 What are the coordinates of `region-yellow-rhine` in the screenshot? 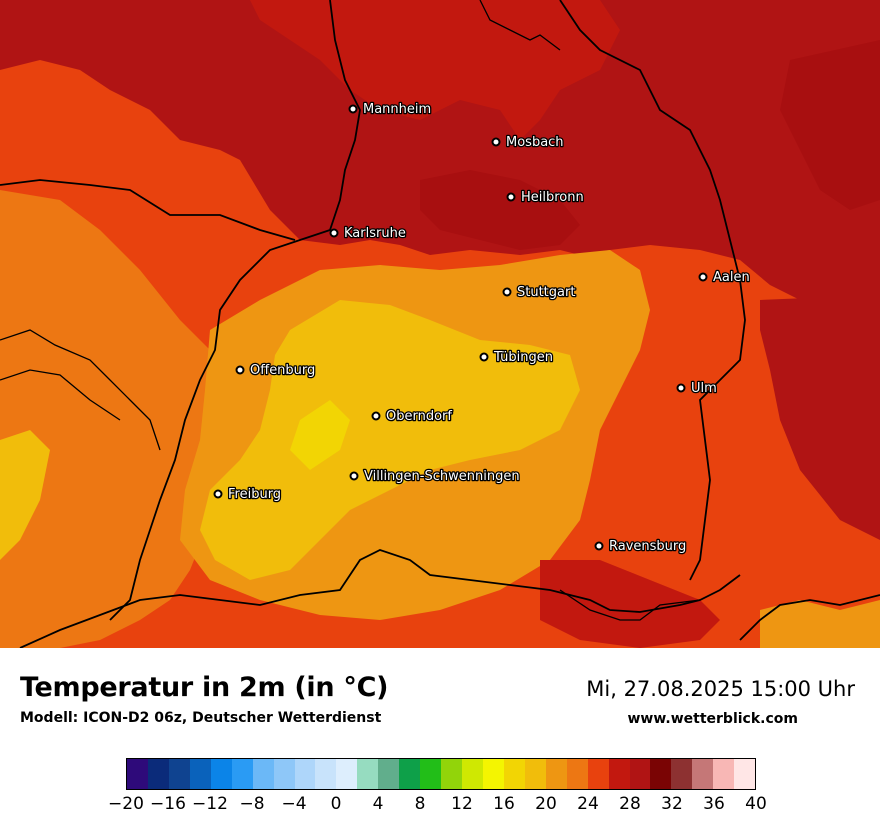 It's located at (25, 495).